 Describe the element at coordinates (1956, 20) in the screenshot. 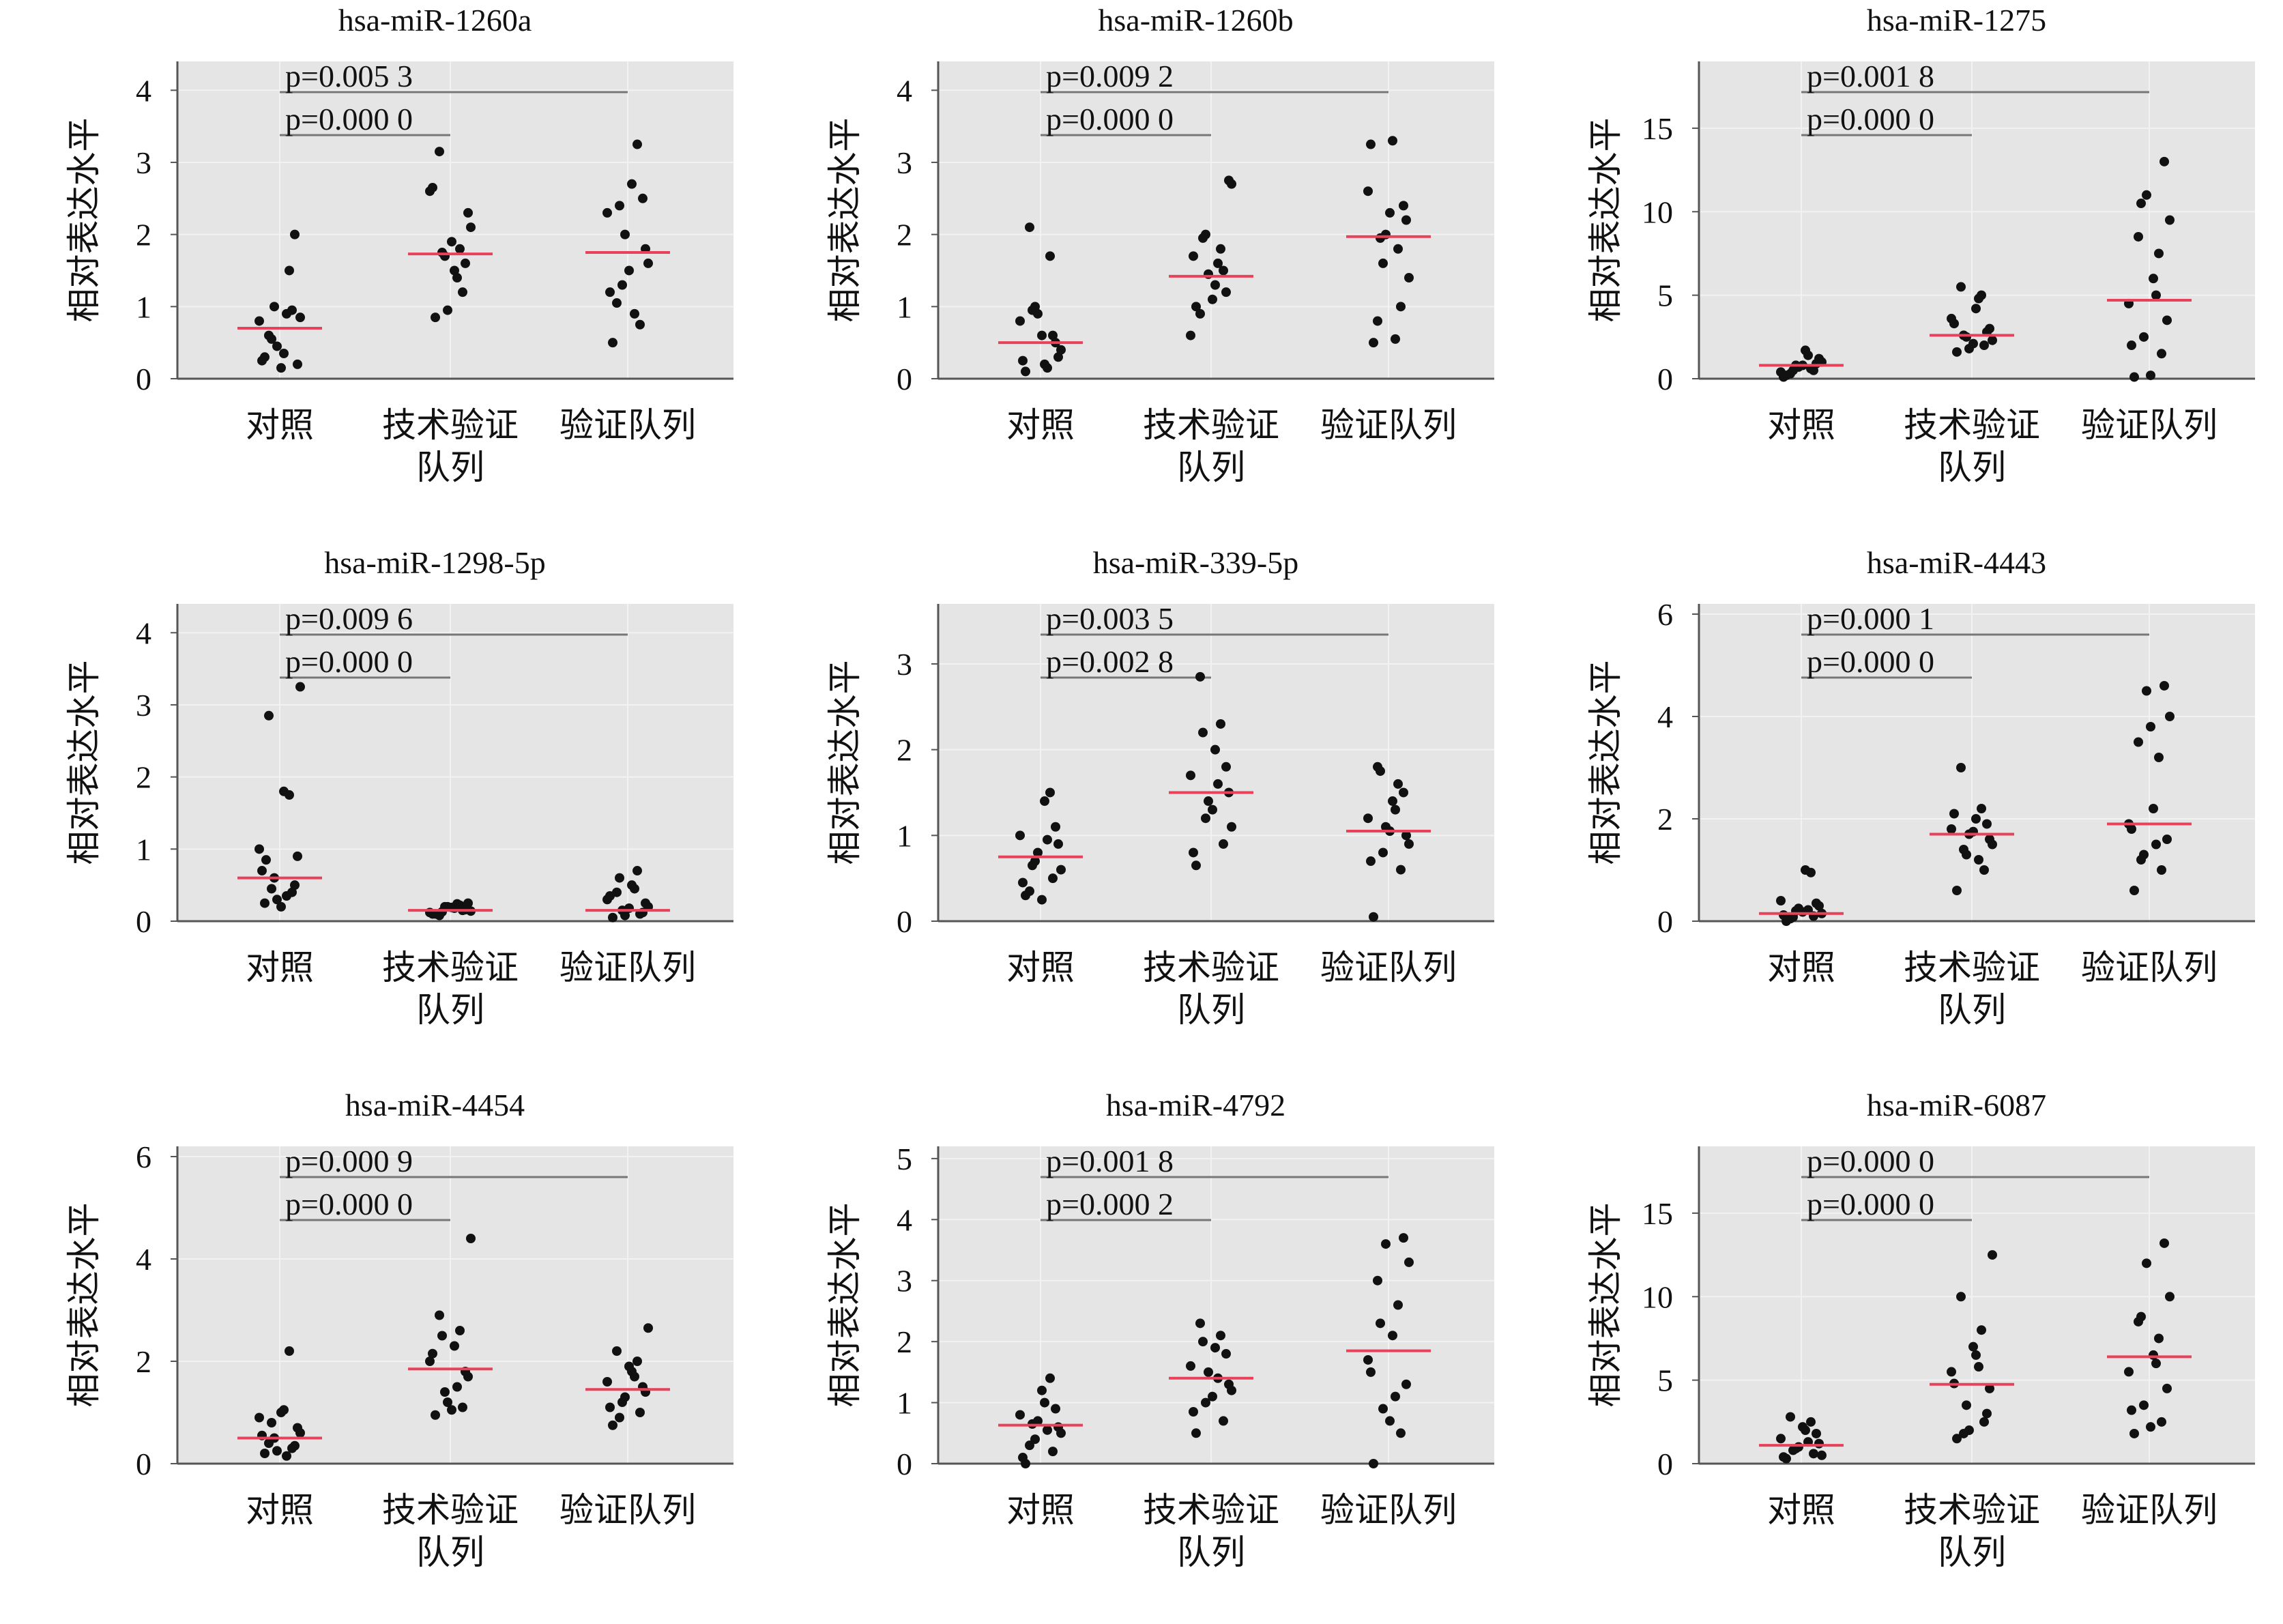

I see `chart-title: hsa-miR-1275` at that location.